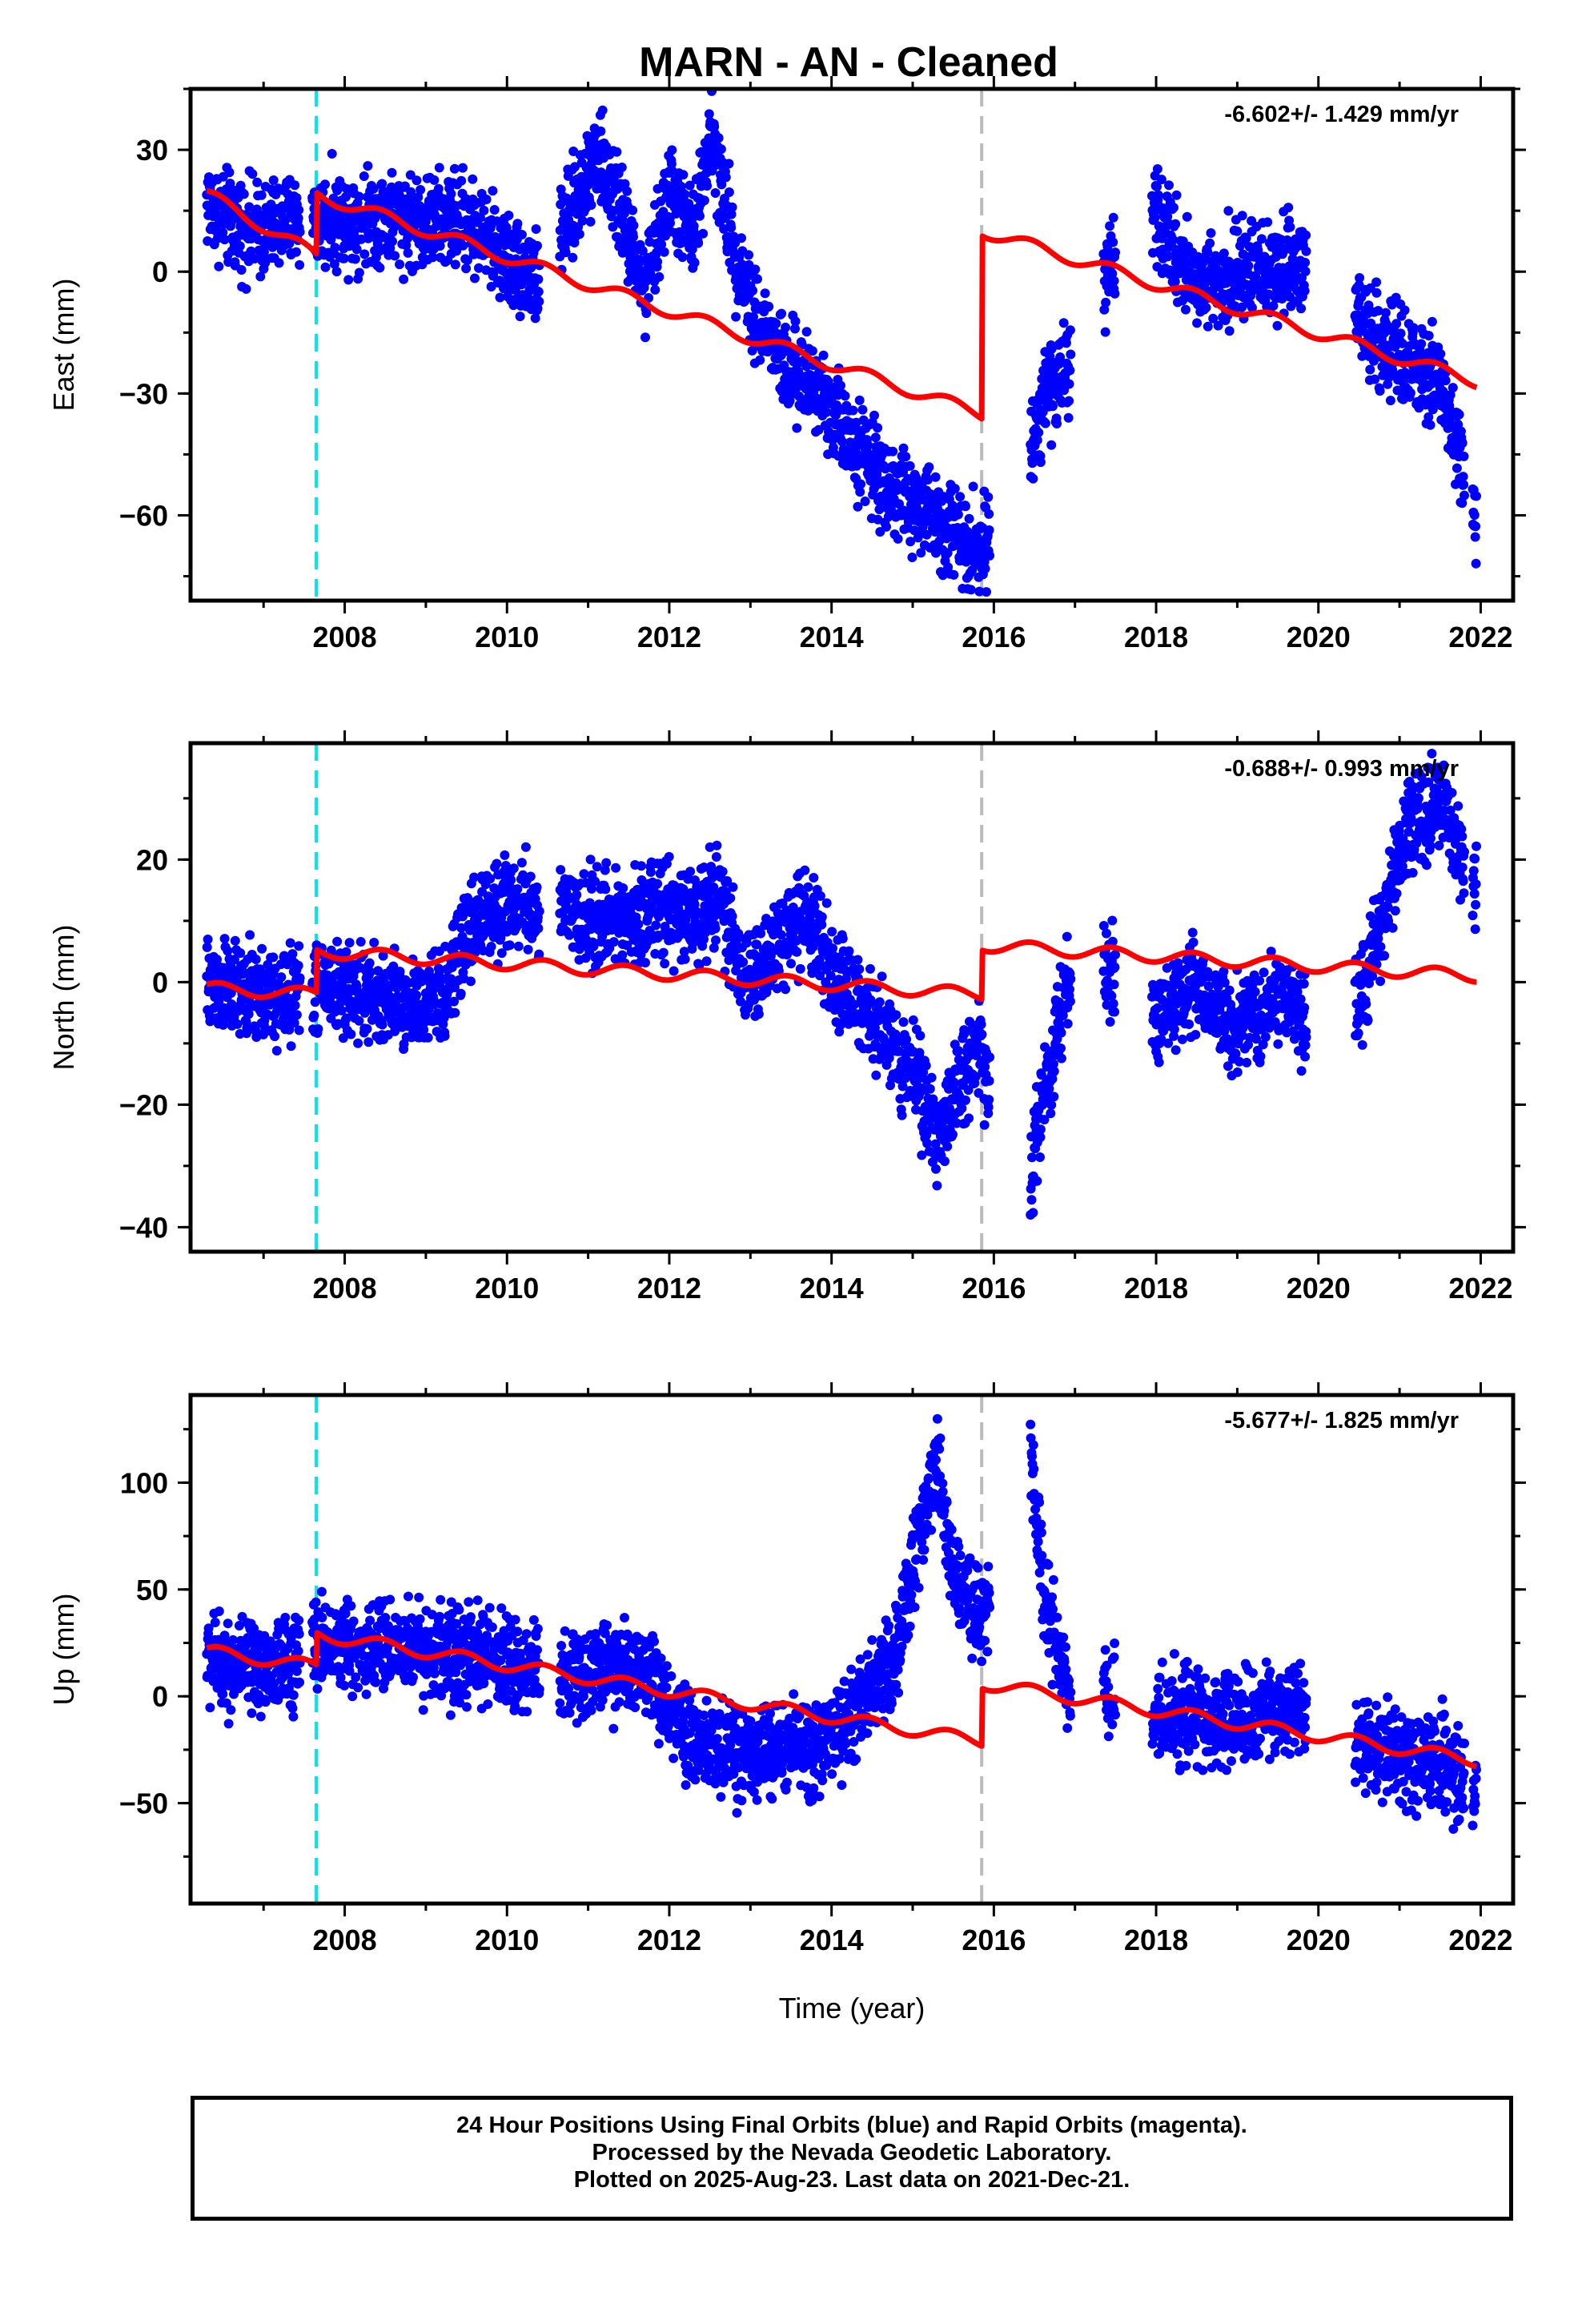  What do you see at coordinates (1156, 637) in the screenshot?
I see `x-tick-label: 2018` at bounding box center [1156, 637].